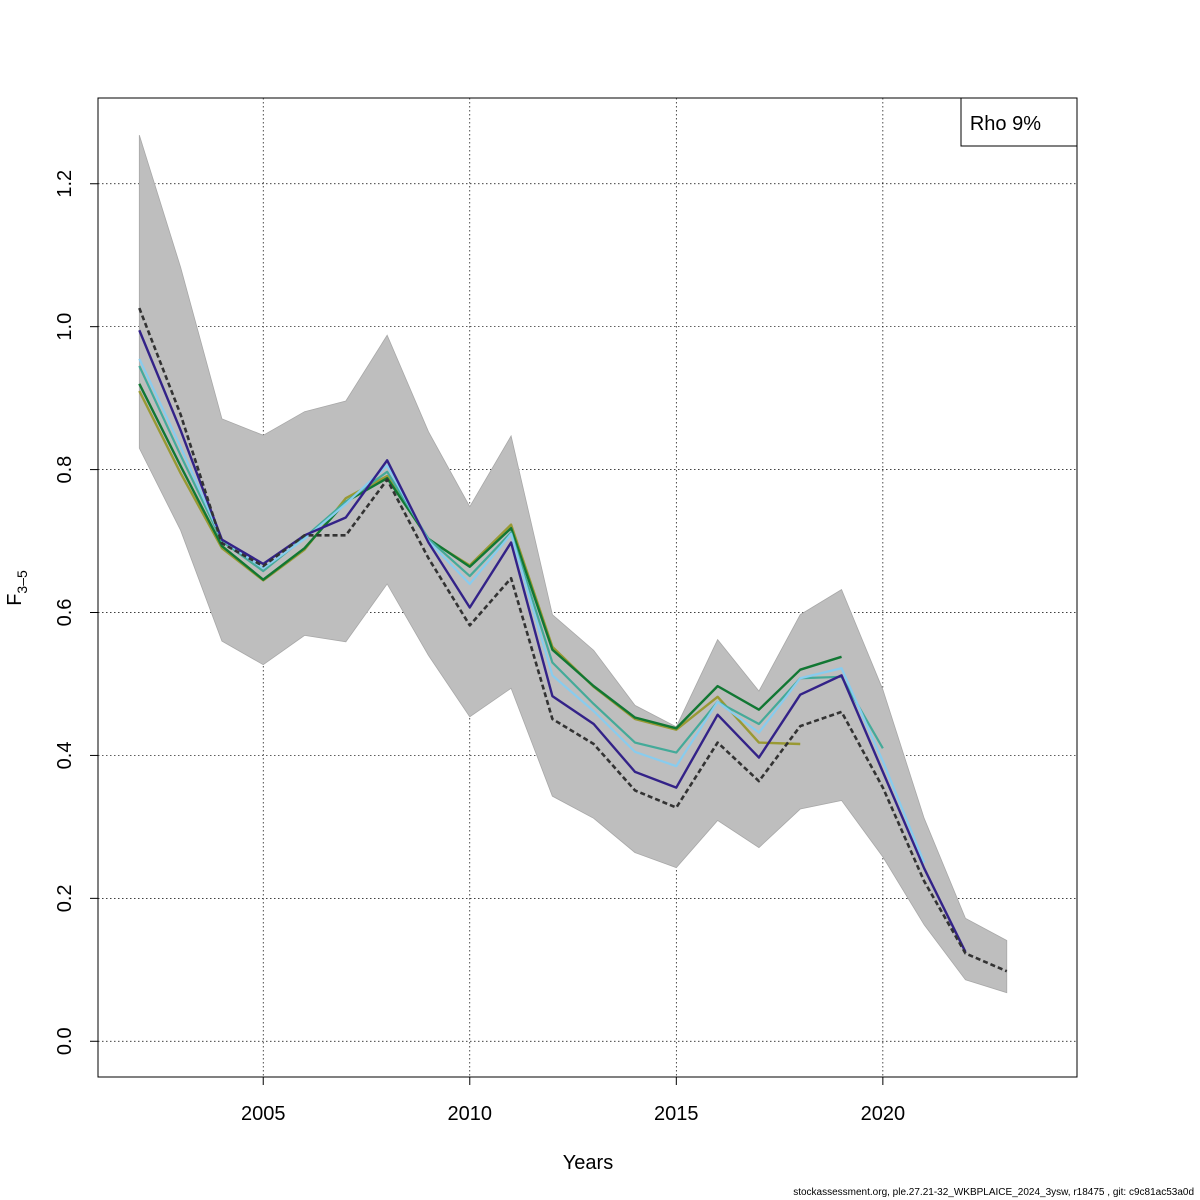 Image resolution: width=1200 pixels, height=1200 pixels. Describe the element at coordinates (65, 327) in the screenshot. I see `y-tick-label: 1.0` at that location.